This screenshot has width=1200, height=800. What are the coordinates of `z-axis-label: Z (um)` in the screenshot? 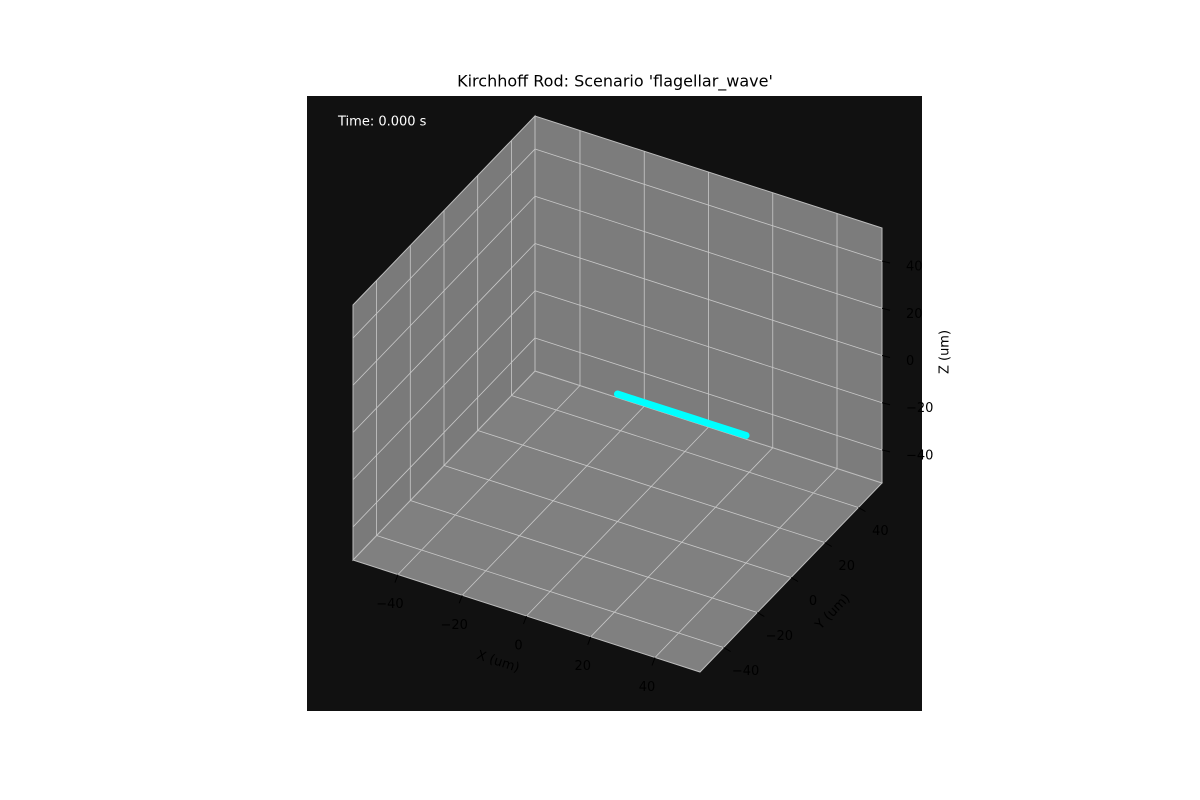 It's located at (945, 352).